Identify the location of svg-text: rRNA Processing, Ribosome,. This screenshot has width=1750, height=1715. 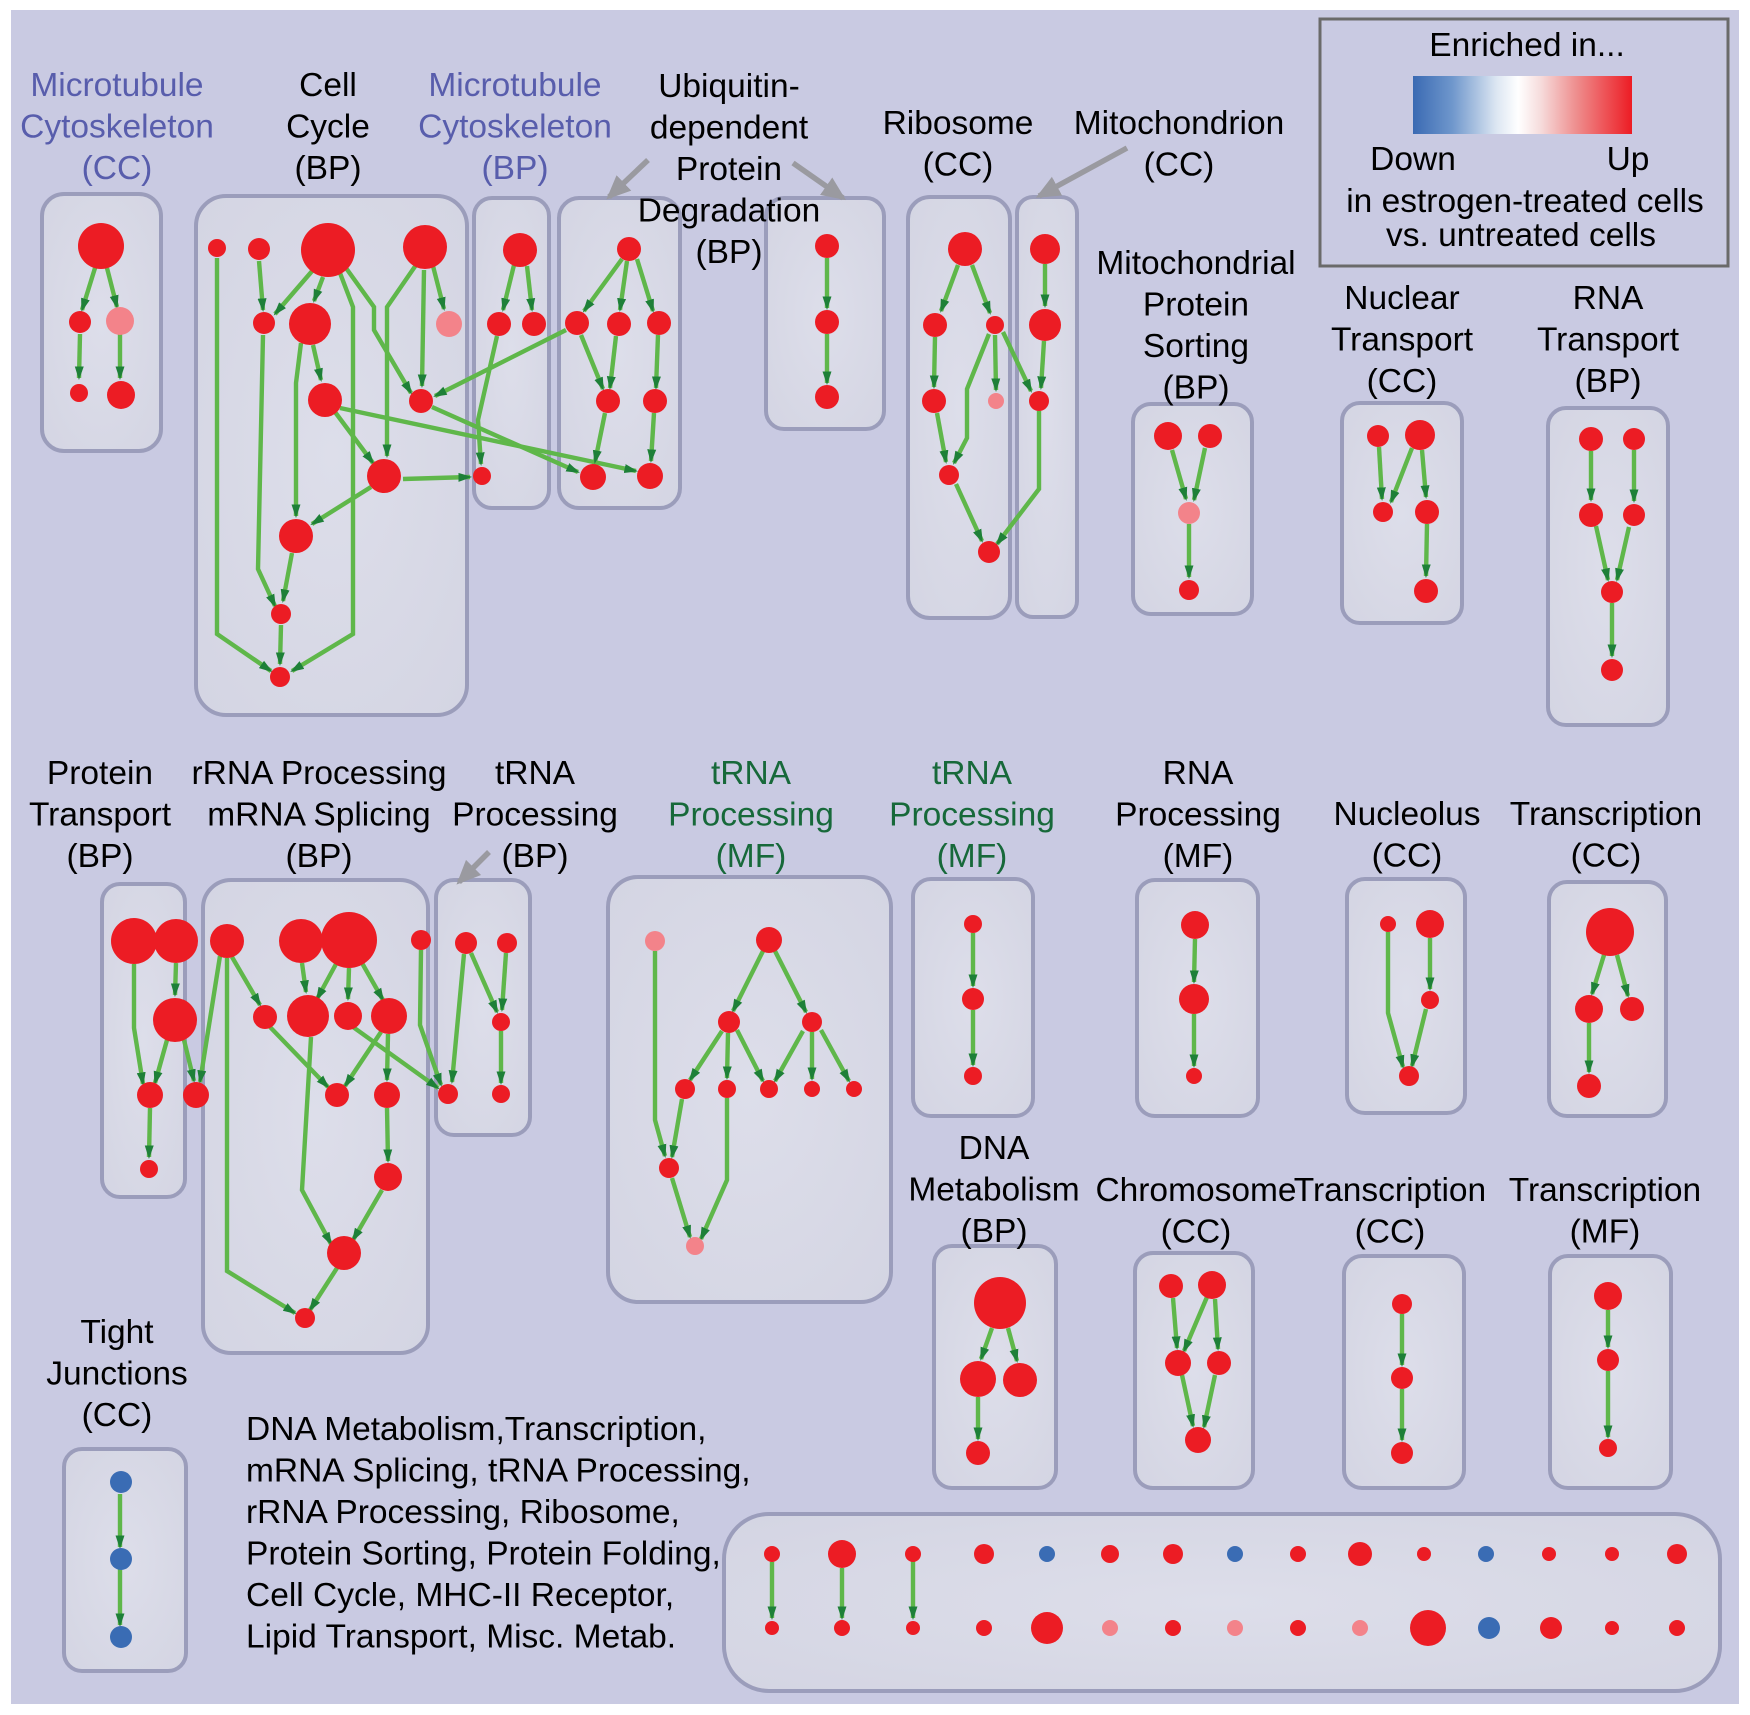
(463, 1512).